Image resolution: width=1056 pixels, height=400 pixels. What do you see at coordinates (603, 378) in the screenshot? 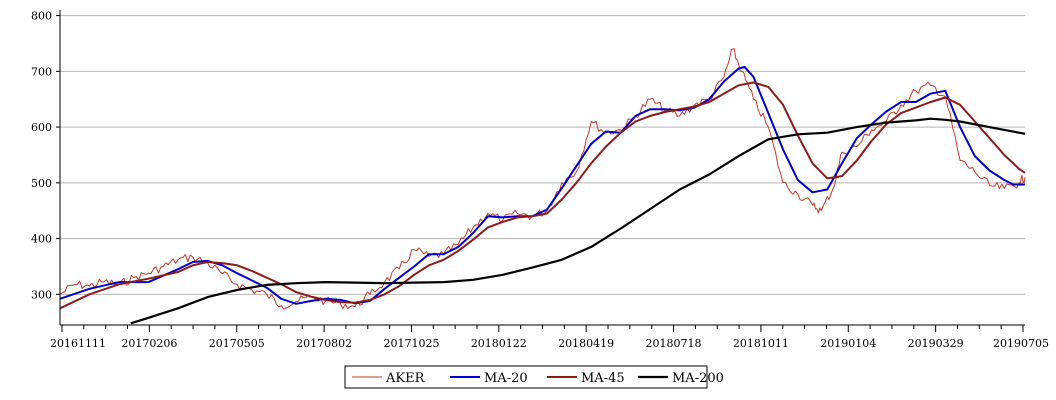
I see `legend-label-ma-45: MA-45` at bounding box center [603, 378].